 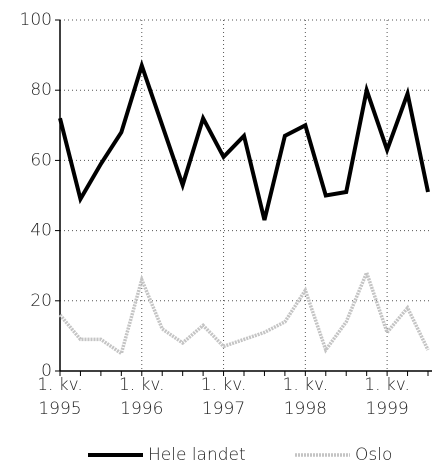 What do you see at coordinates (197, 455) in the screenshot?
I see `legend-label: Hele landet` at bounding box center [197, 455].